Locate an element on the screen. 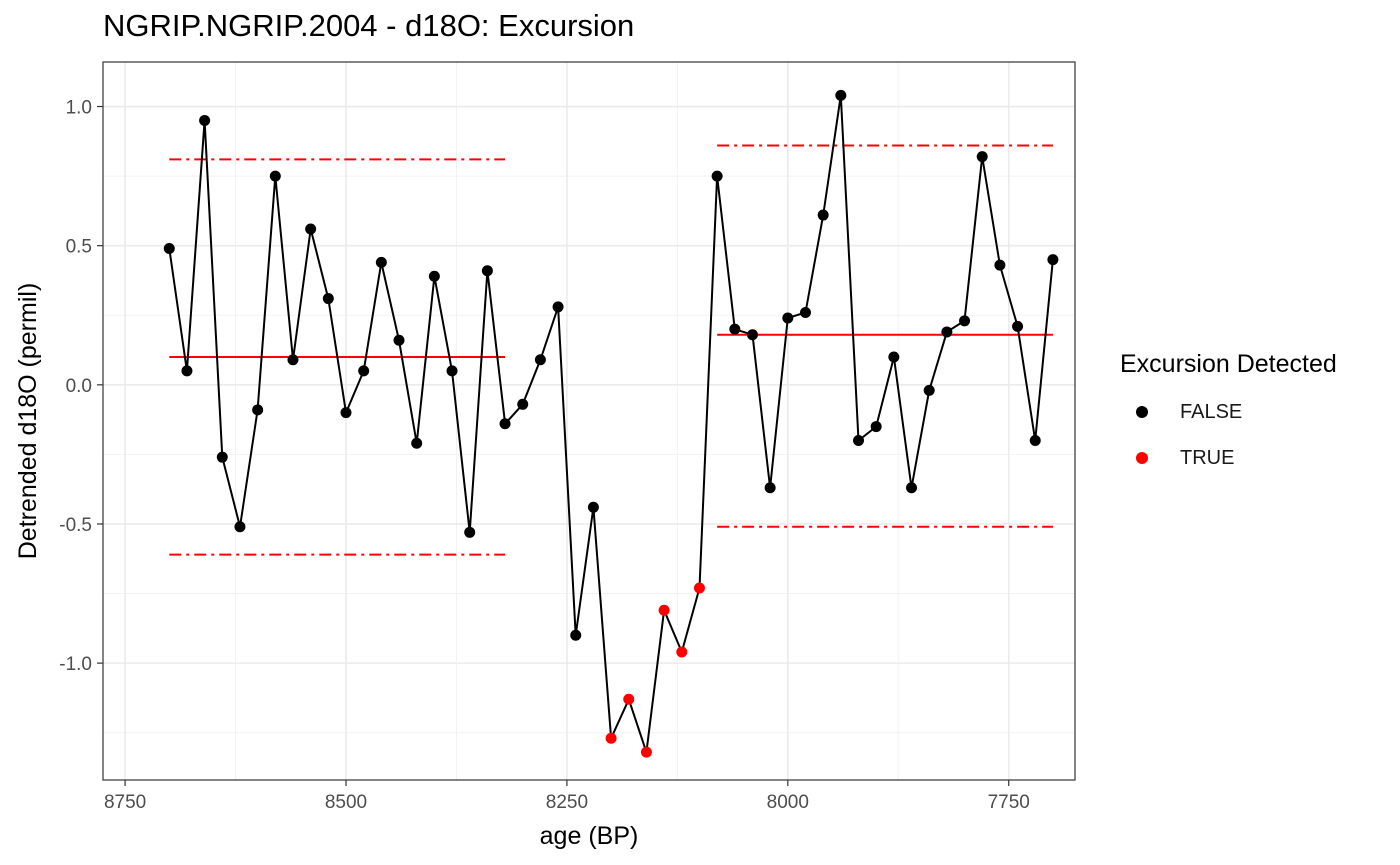  legend-title: Excursion Detected is located at coordinates (1228, 364).